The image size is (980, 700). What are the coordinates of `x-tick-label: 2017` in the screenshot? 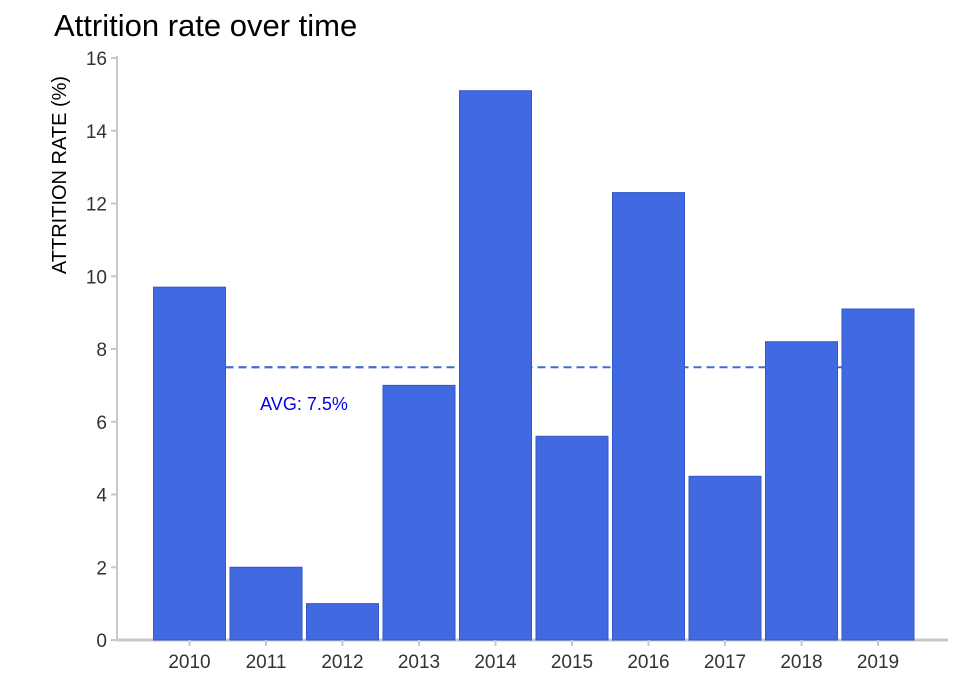 It's located at (725, 662).